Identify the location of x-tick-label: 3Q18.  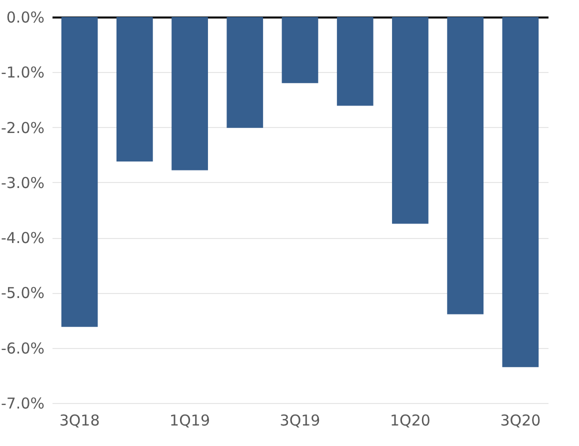
(79, 421).